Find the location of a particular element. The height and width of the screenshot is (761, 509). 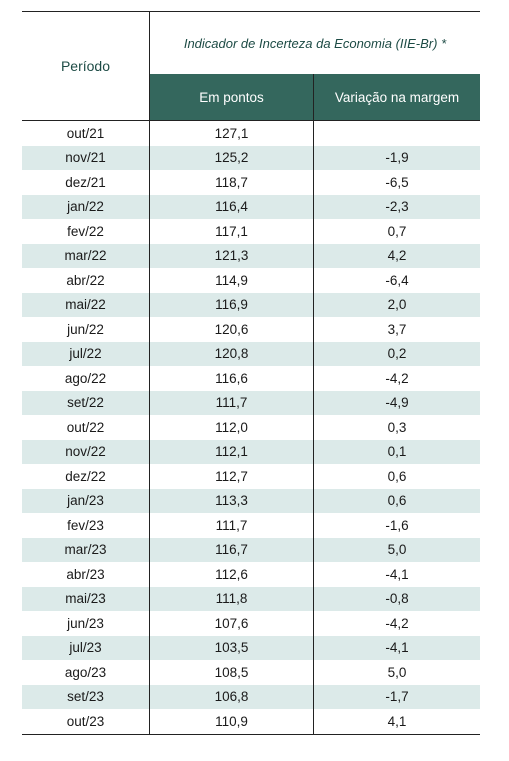

period-cell: abr/22 is located at coordinates (86, 280).